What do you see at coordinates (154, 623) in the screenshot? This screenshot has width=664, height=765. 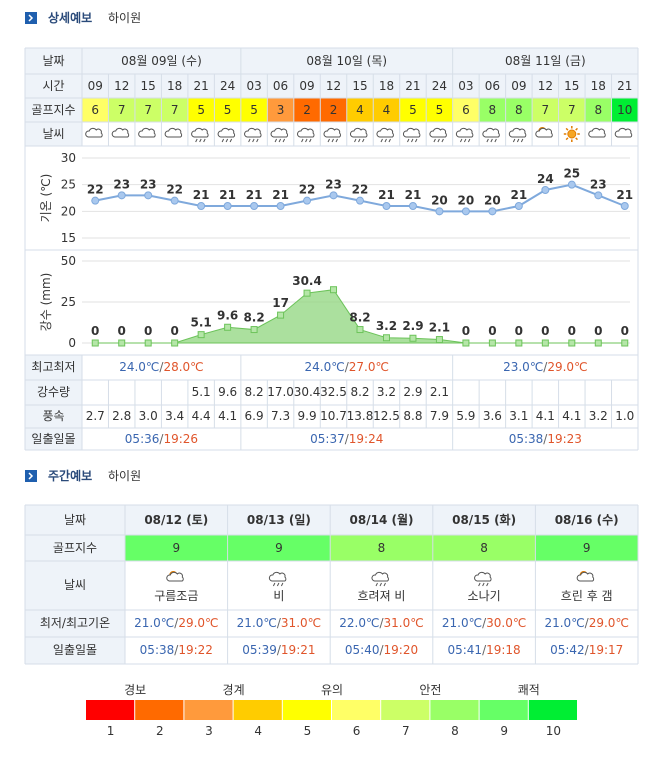 I see `low: 21.0℃` at bounding box center [154, 623].